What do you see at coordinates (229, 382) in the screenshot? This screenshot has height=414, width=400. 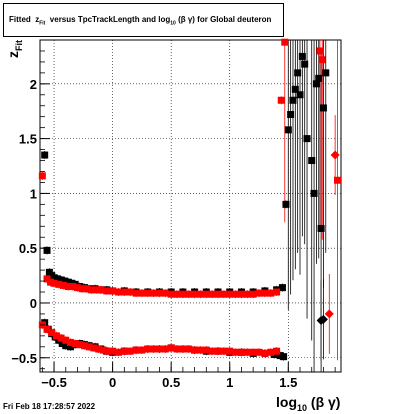 I see `x-tick-label: 1` at bounding box center [229, 382].